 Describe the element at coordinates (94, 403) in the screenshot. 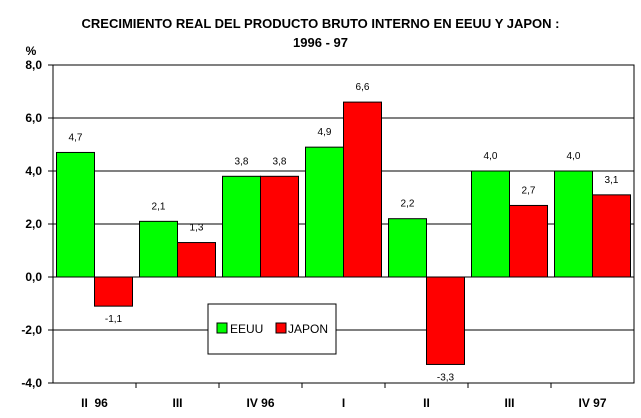

I see `x-tick-label: II 96` at that location.